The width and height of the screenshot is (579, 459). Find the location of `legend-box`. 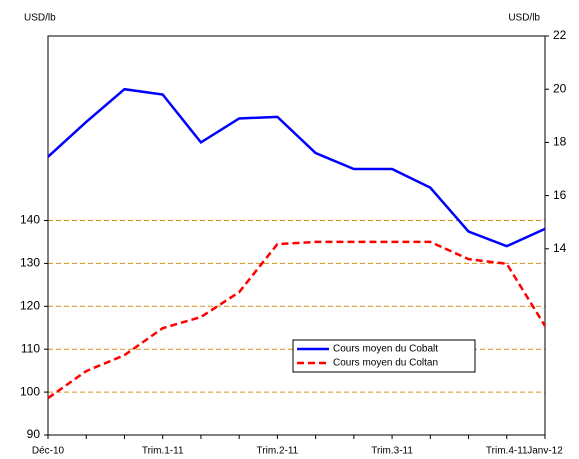

legend-box is located at coordinates (384, 356).